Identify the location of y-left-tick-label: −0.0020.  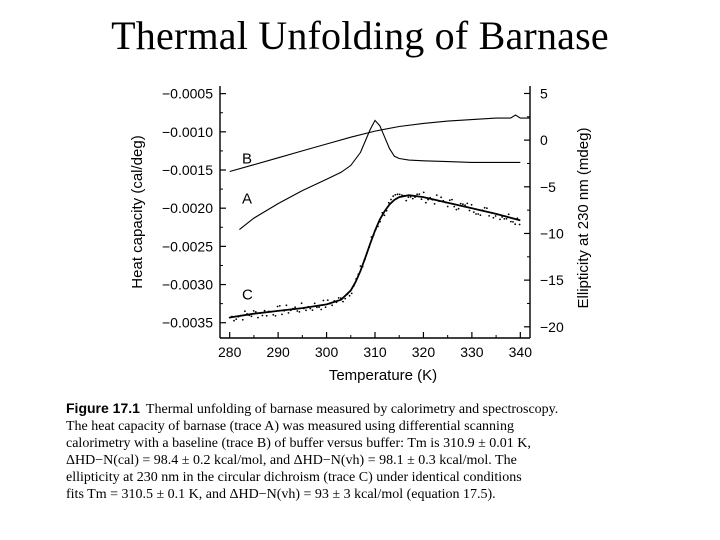
(187, 208).